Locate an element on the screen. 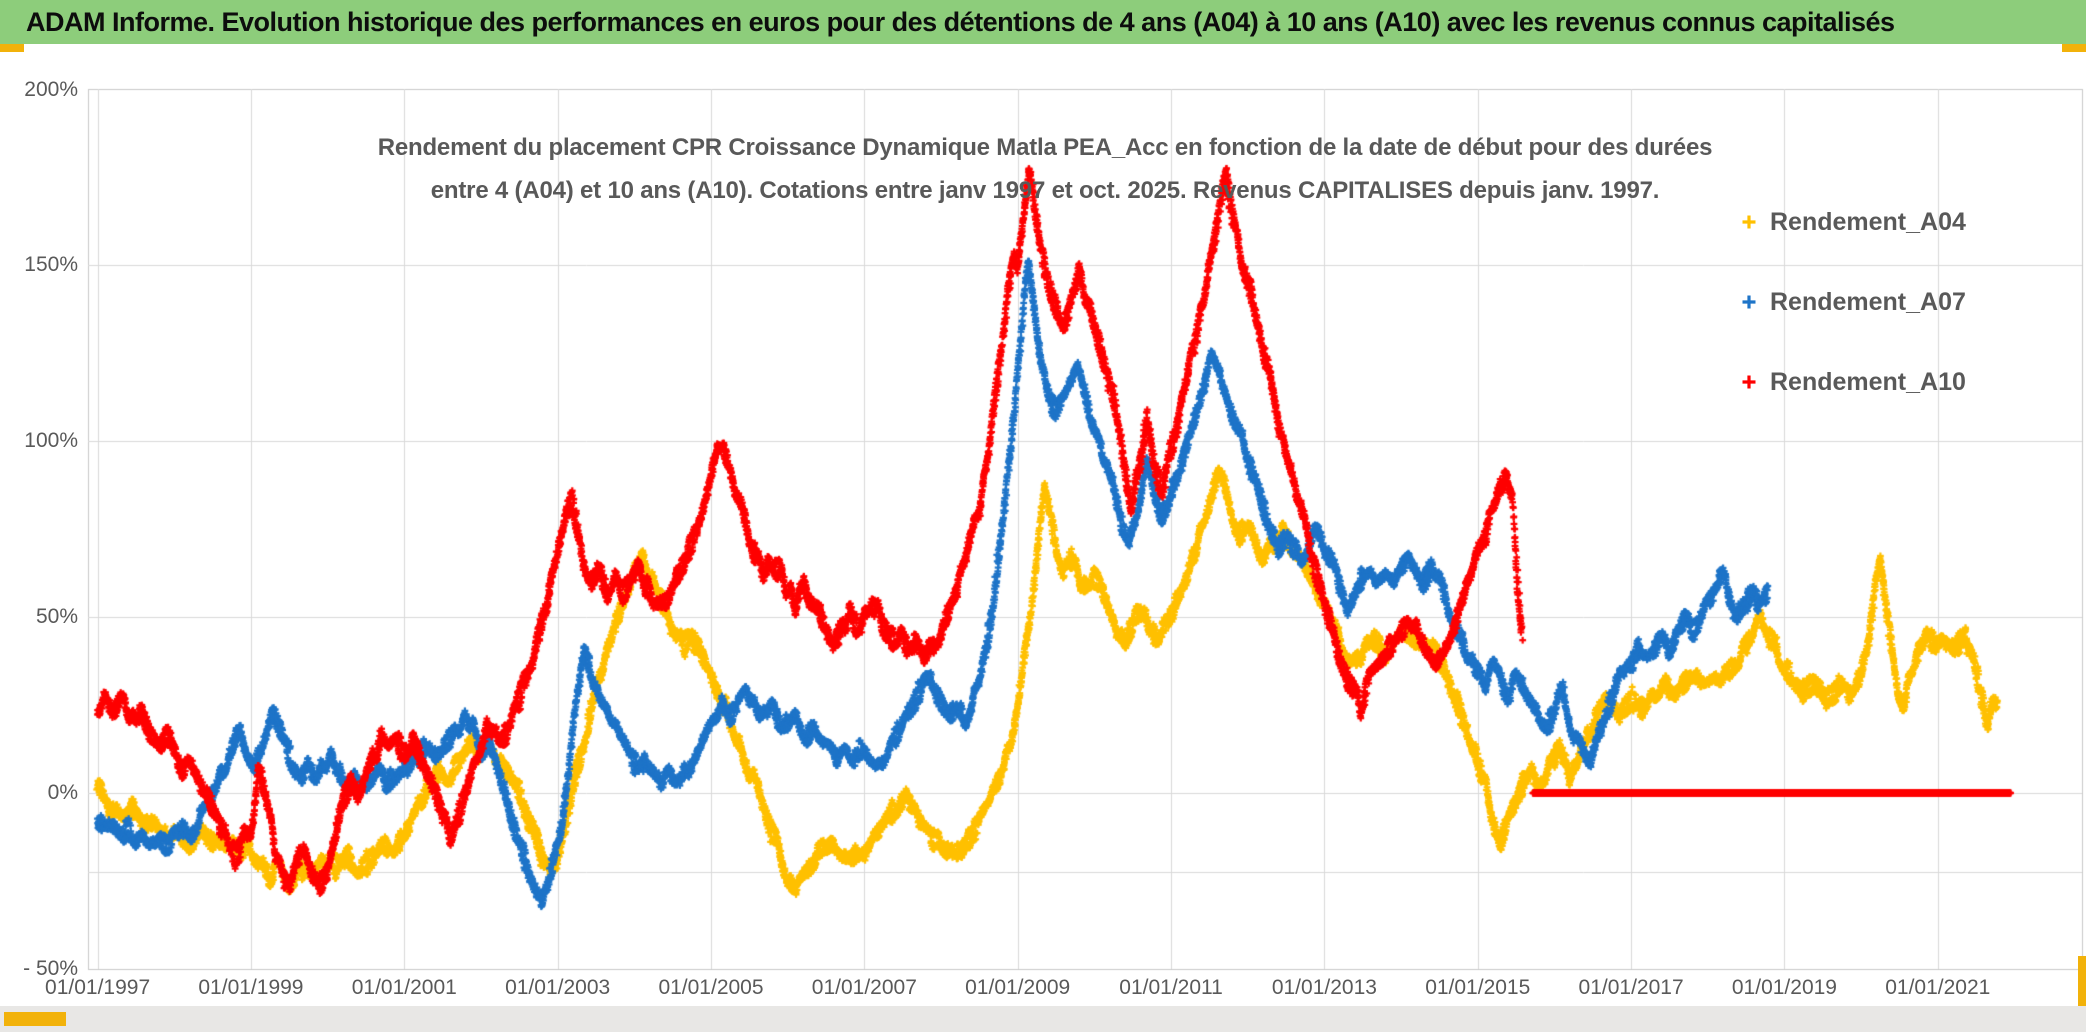 Image resolution: width=2086 pixels, height=1032 pixels. x-tick-label: 01/01/1999 is located at coordinates (251, 987).